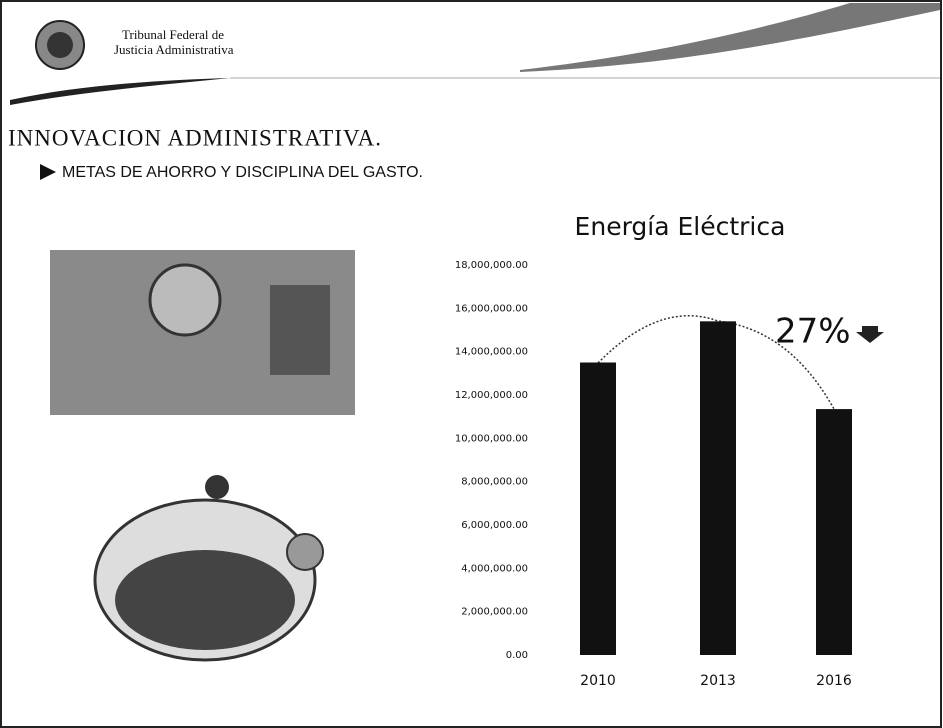  What do you see at coordinates (48, 172) in the screenshot?
I see `bullet` at bounding box center [48, 172].